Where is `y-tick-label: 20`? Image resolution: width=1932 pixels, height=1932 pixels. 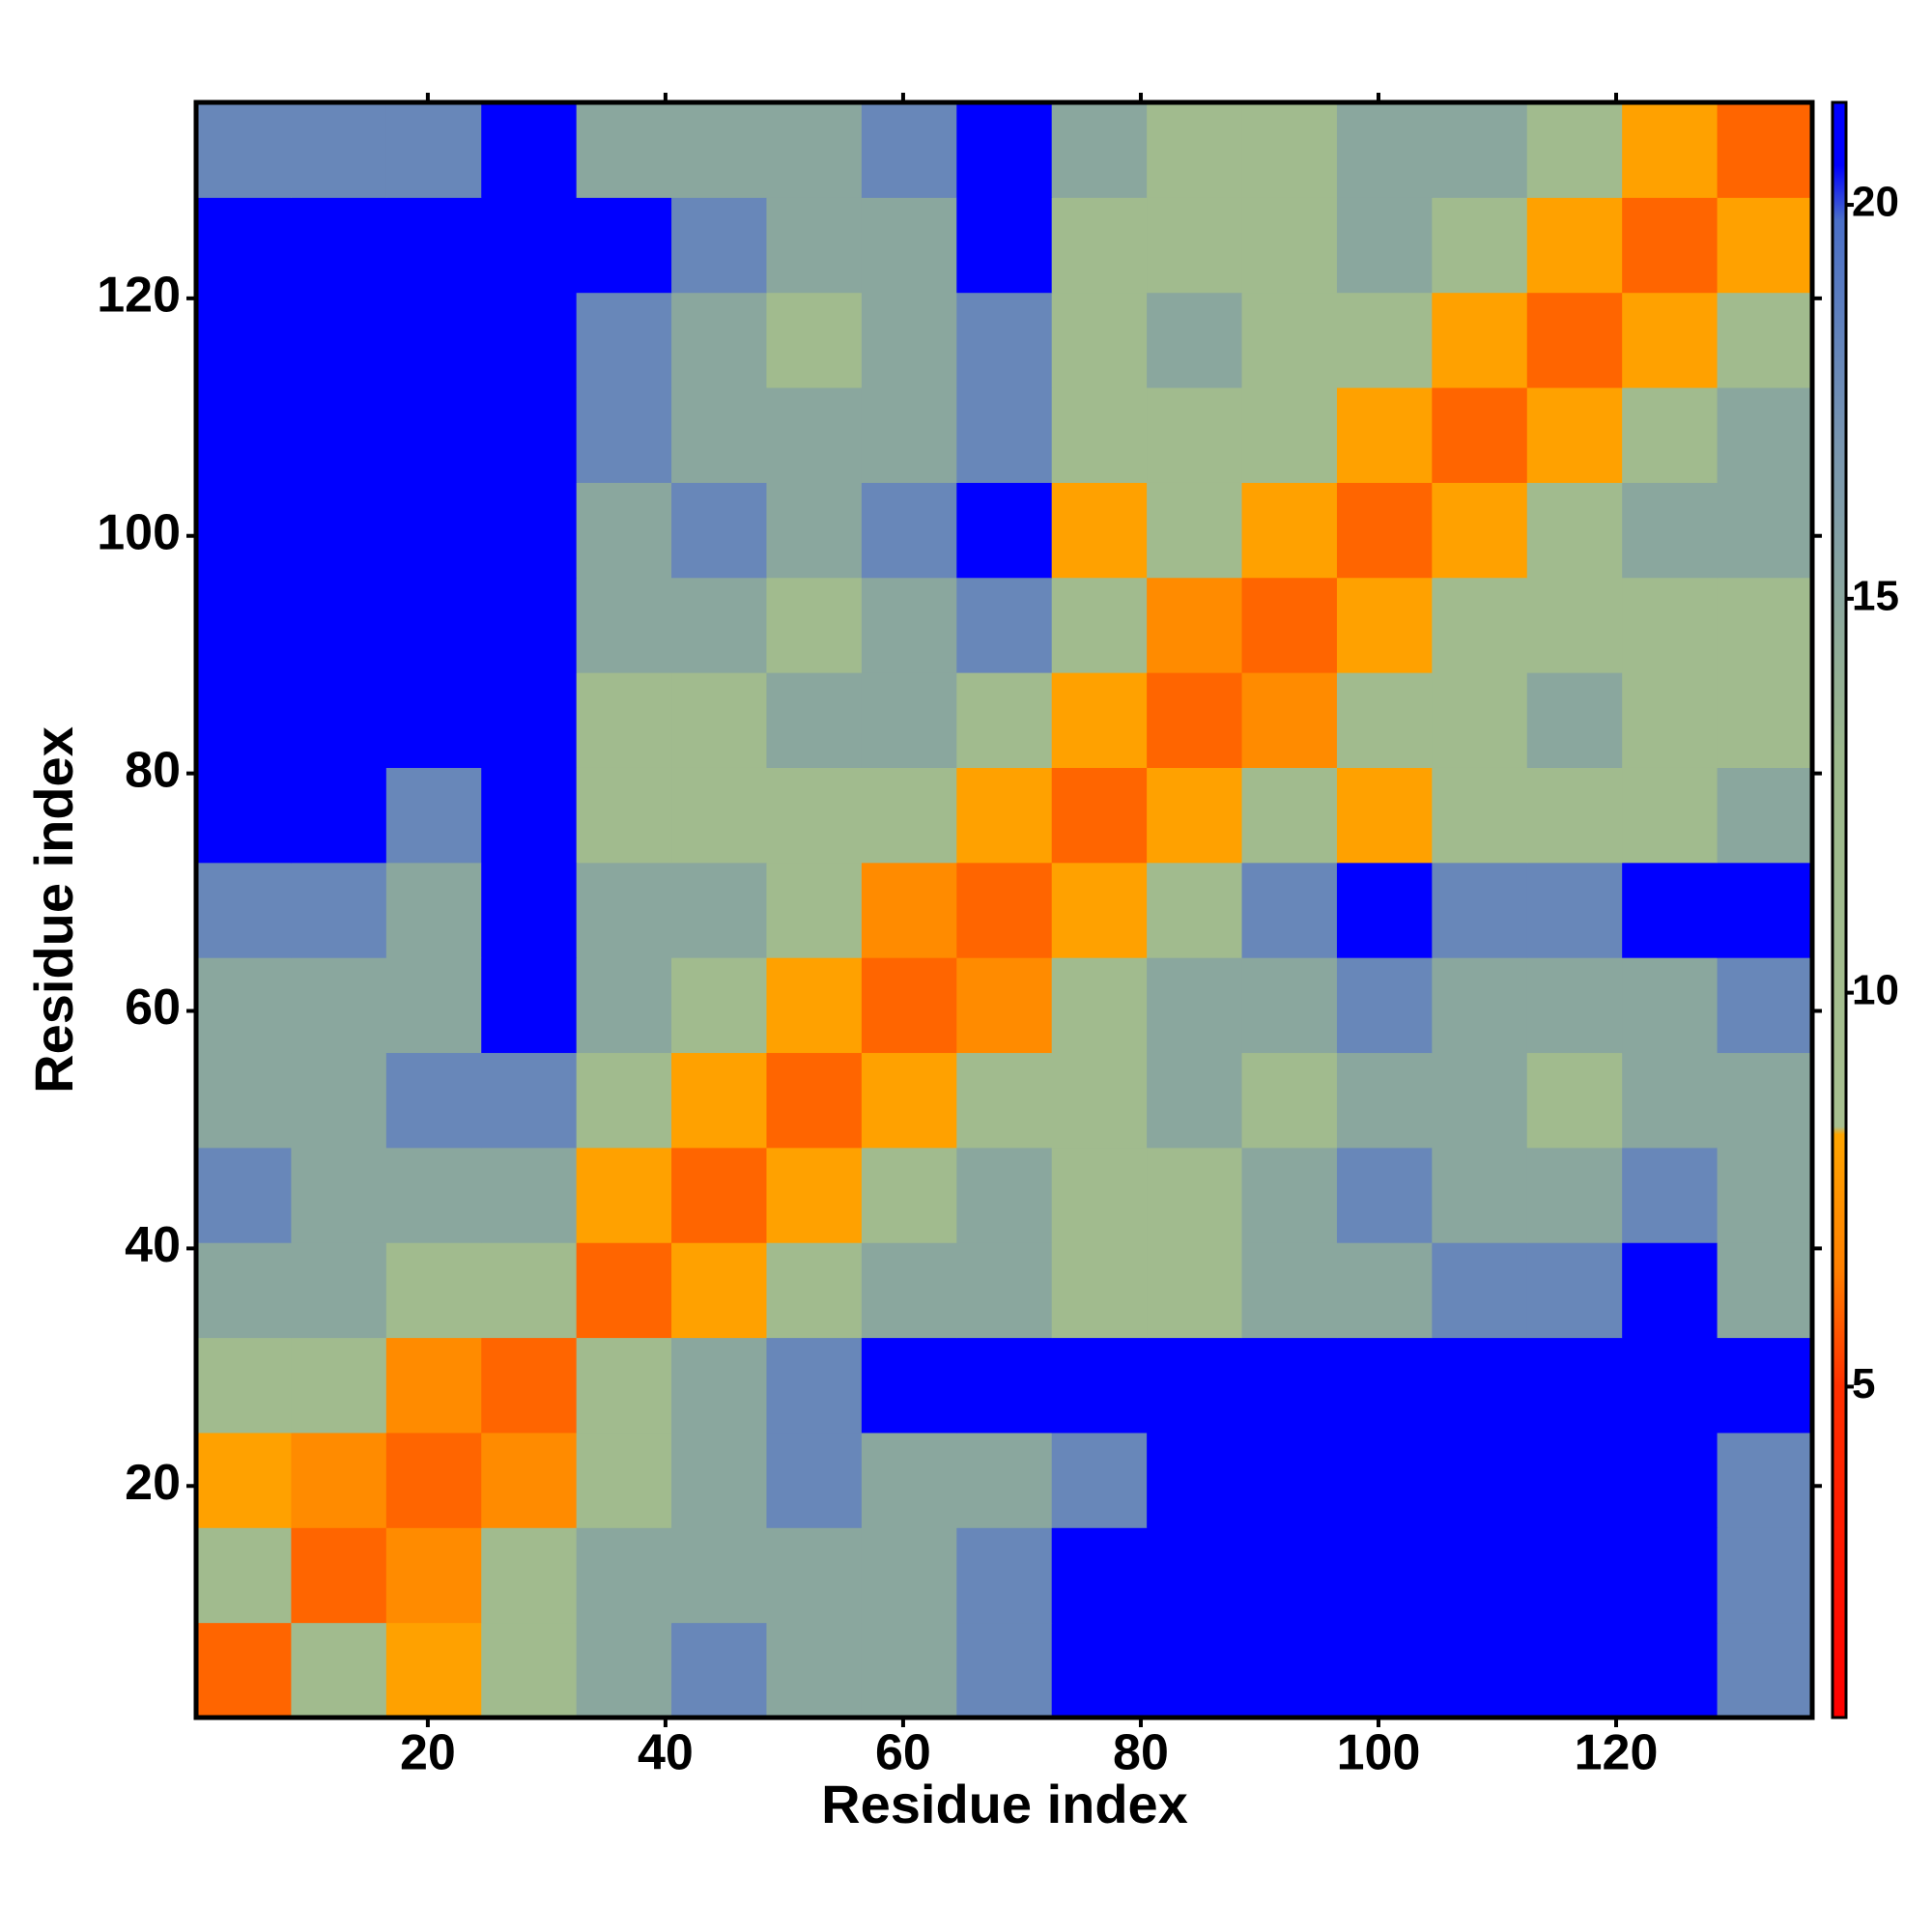 y-tick-label: 20 is located at coordinates (153, 1483).